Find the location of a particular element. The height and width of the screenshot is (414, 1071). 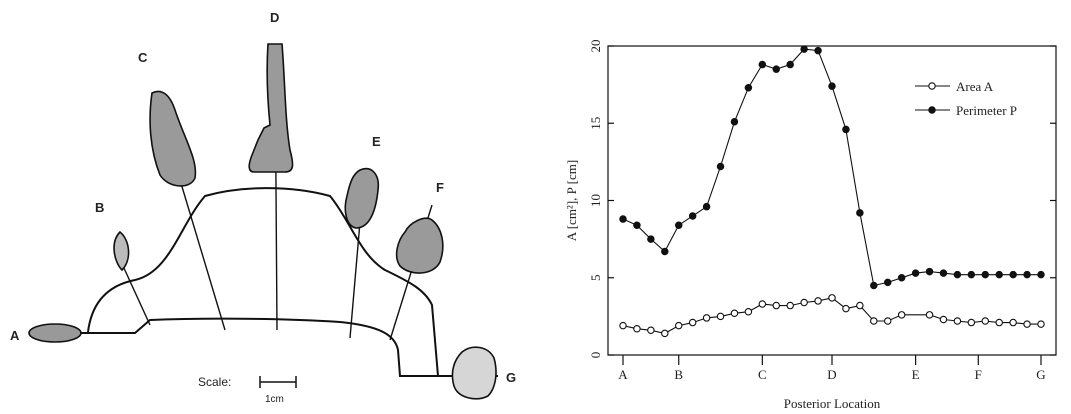

x-tick-label: D is located at coordinates (831, 374).